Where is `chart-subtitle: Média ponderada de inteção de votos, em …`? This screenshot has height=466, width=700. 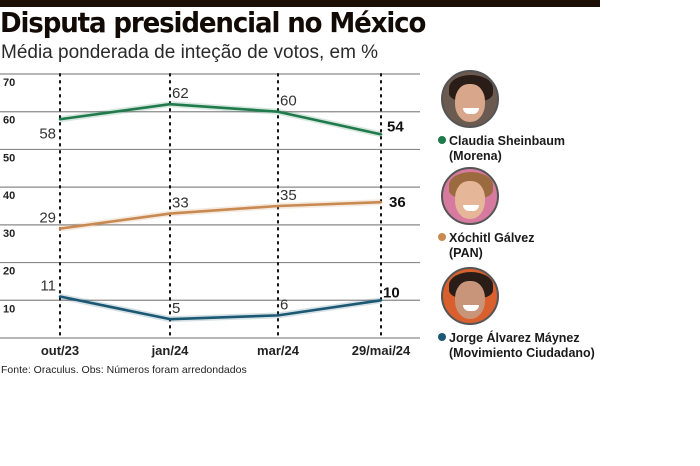 chart-subtitle: Média ponderada de inteção de votos, em … is located at coordinates (190, 52).